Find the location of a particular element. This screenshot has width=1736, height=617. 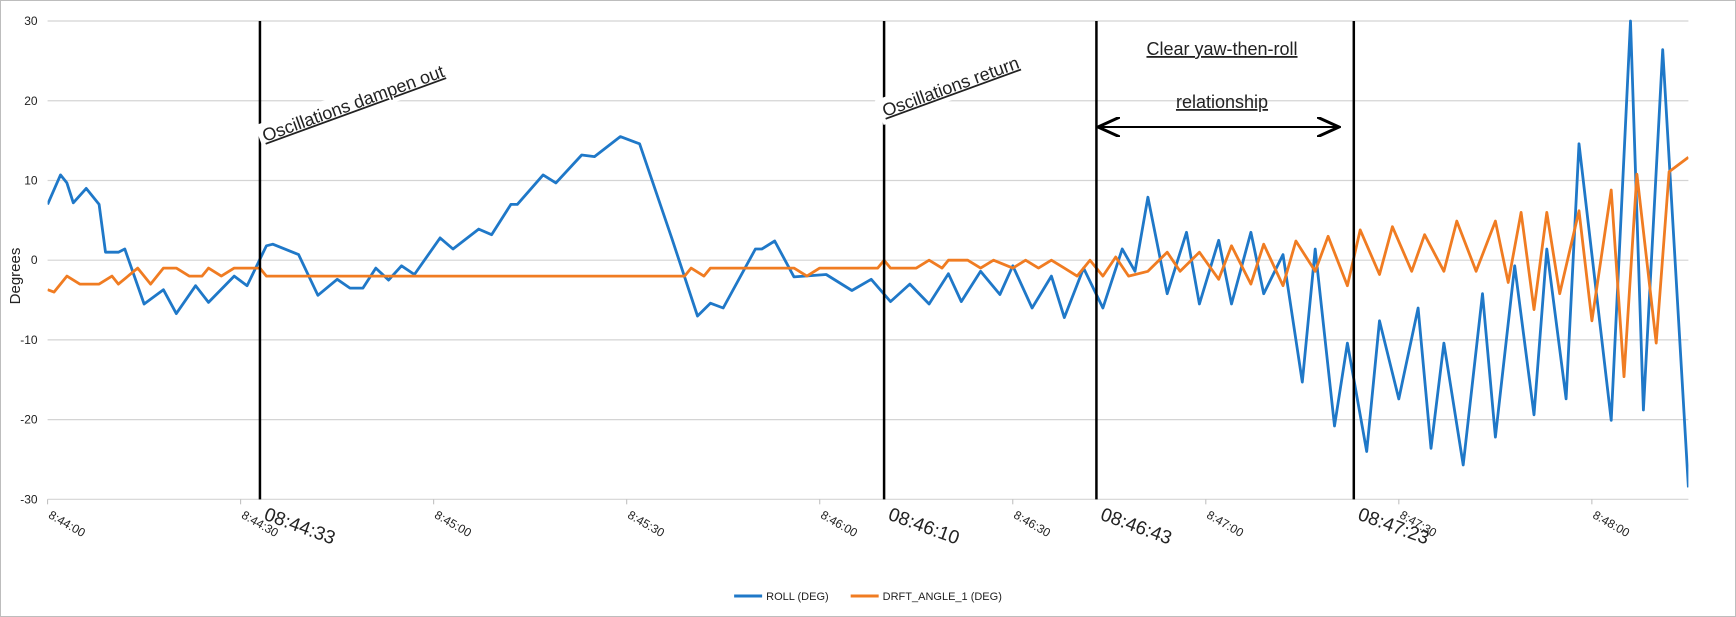

y-tick-label: 0 is located at coordinates (34, 260).